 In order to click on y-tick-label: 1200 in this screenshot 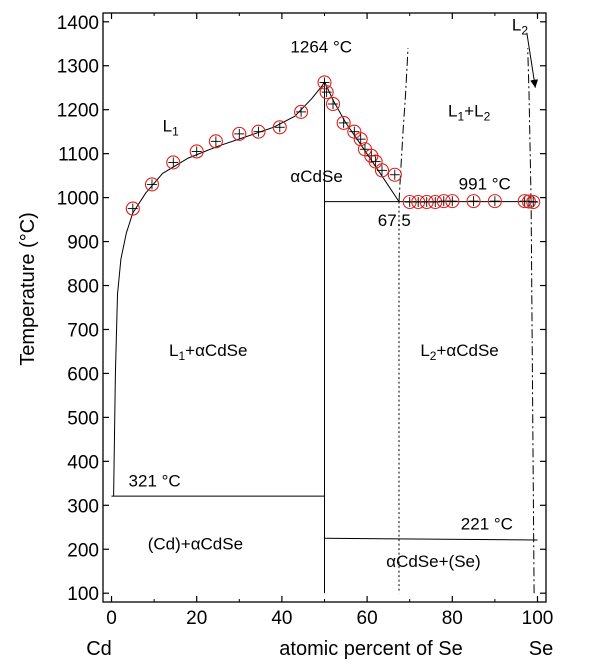, I will do `click(78, 111)`.